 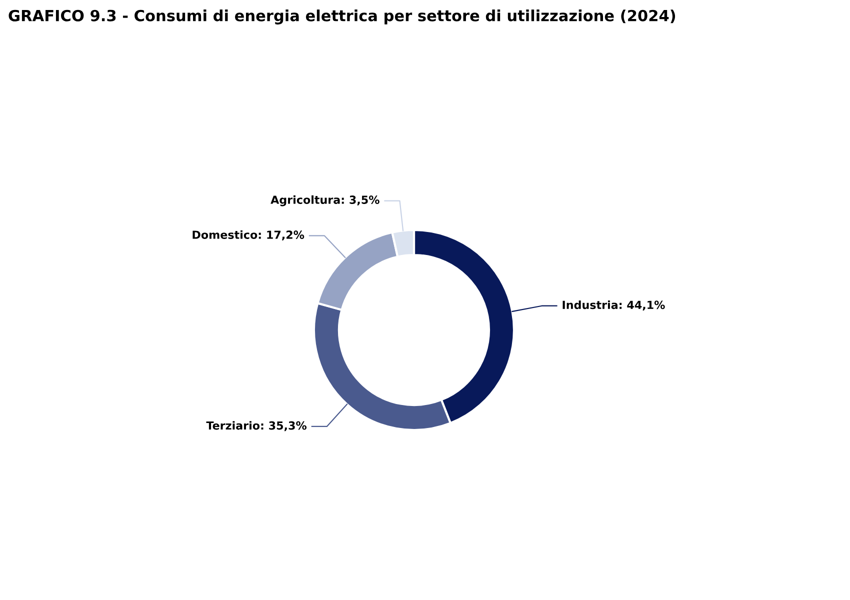 I want to click on slice-label: Terziario: 35,3%, so click(x=256, y=426).